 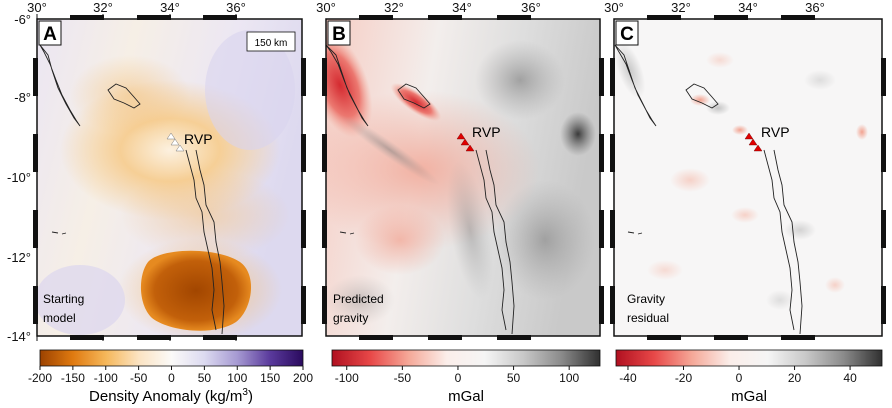 What do you see at coordinates (646, 299) in the screenshot?
I see `panel-c-caption-line-1: Gravity` at bounding box center [646, 299].